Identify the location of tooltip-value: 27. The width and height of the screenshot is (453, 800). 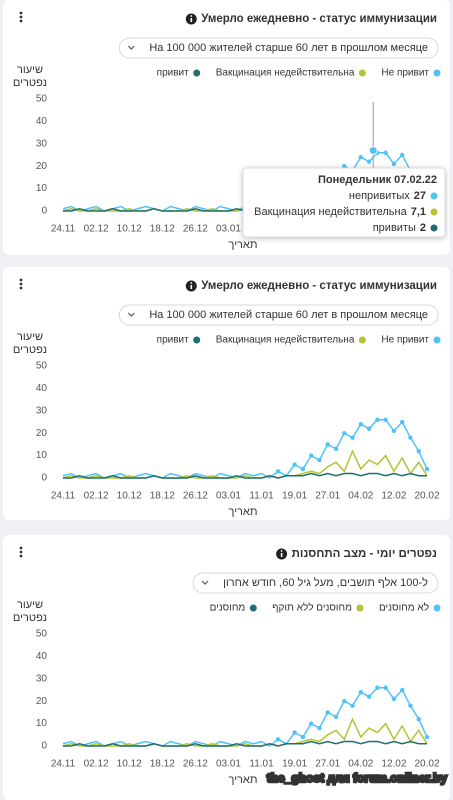
(420, 196).